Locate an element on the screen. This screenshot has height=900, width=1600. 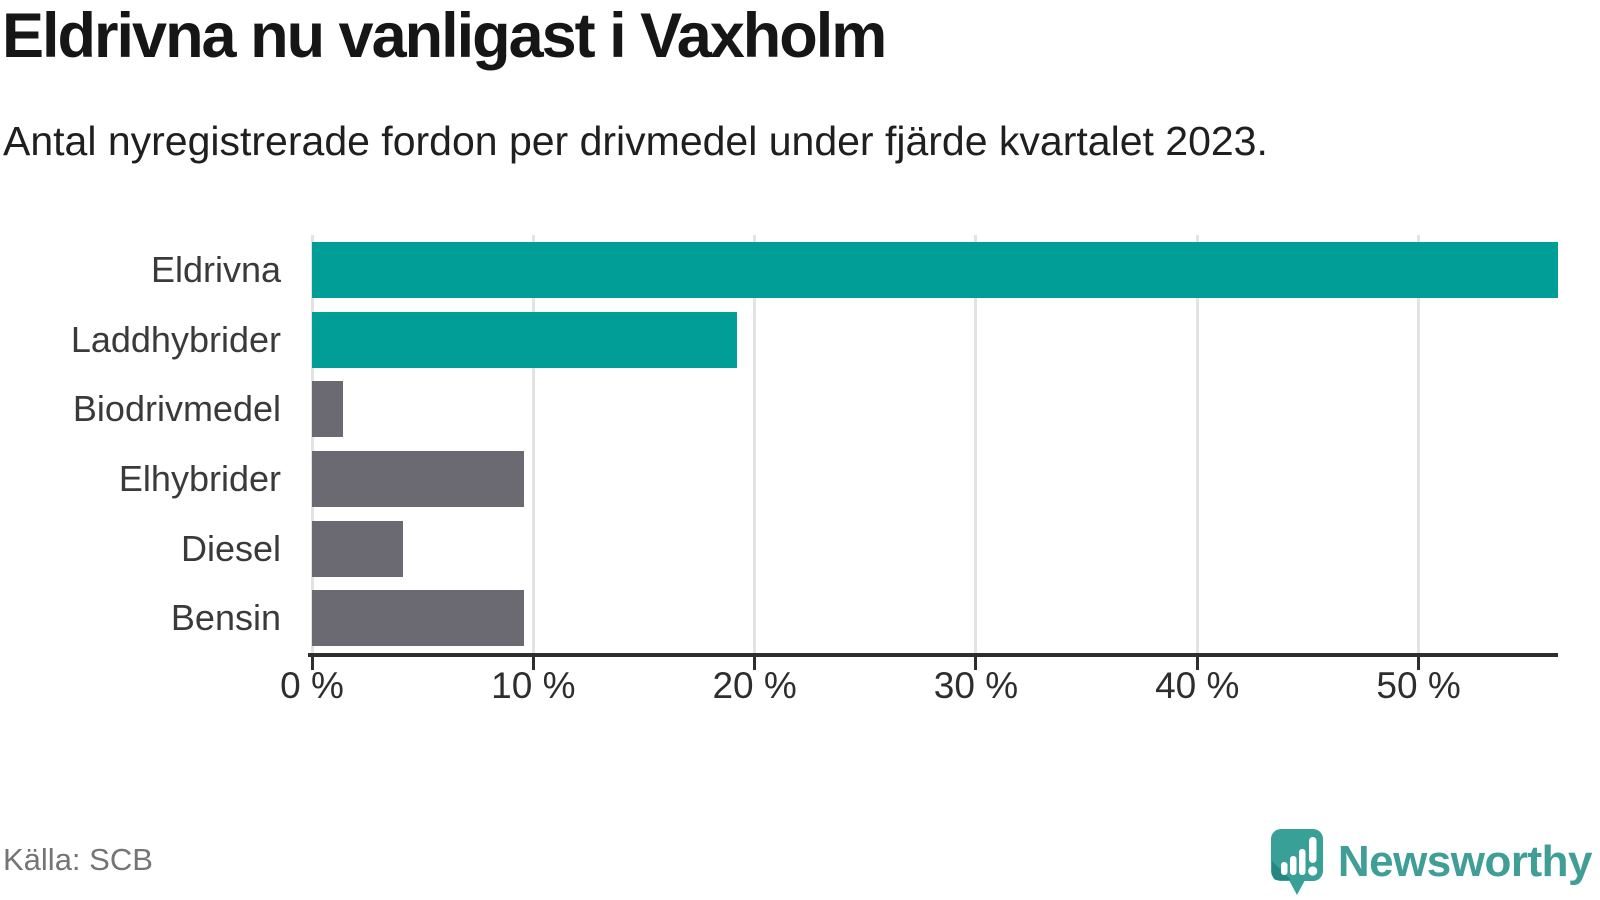
chart-title: Eldrivna nu vanligast i Vaxholm is located at coordinates (444, 36).